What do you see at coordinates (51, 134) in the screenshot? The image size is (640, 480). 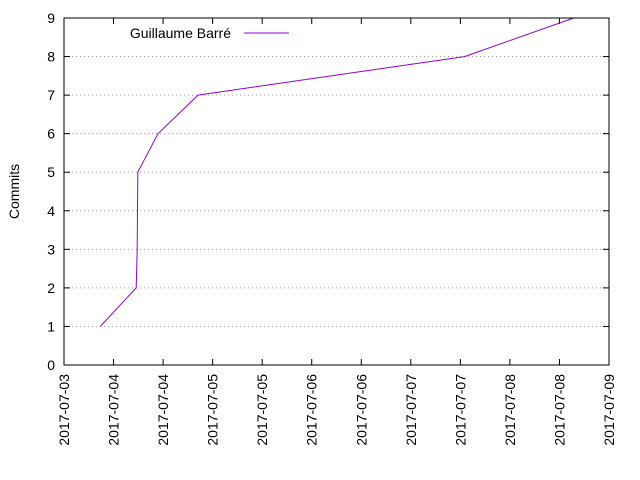 I see `y-tick-label: 6` at bounding box center [51, 134].